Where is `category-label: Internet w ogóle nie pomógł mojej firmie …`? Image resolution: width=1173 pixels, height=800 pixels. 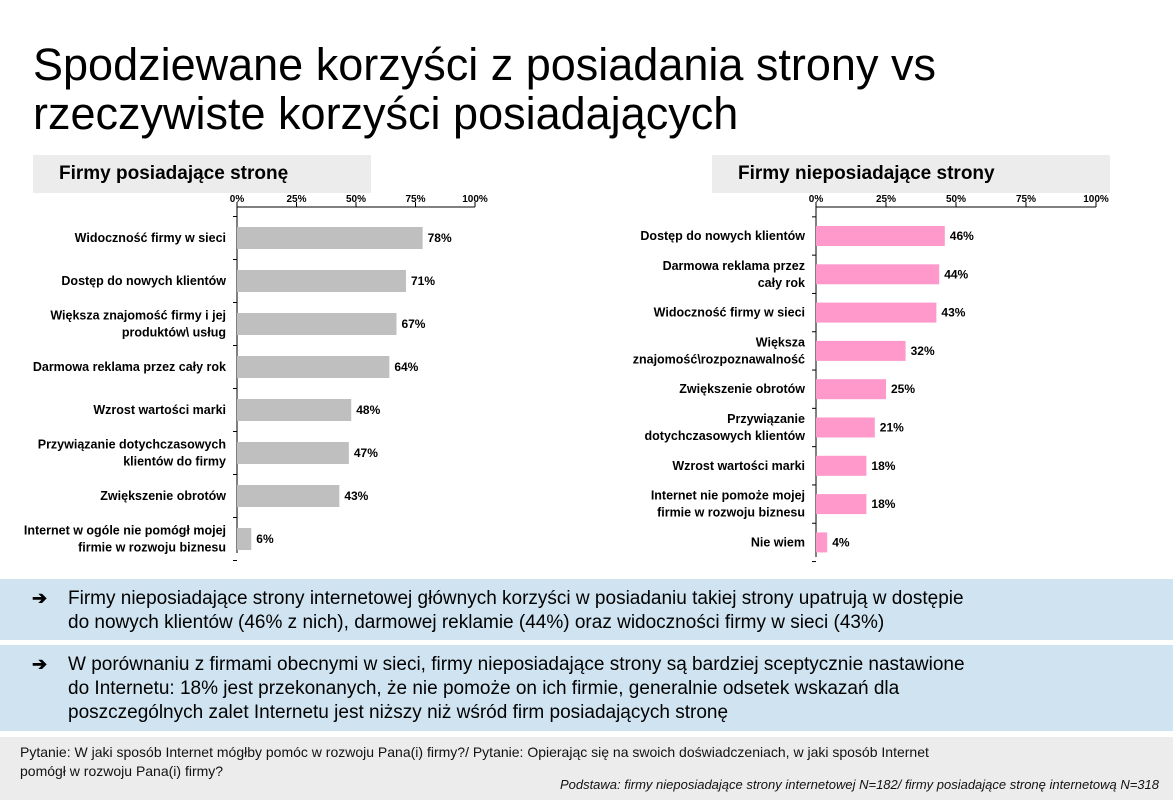 category-label: Internet w ogóle nie pomógł mojej firmie … is located at coordinates (125, 539).